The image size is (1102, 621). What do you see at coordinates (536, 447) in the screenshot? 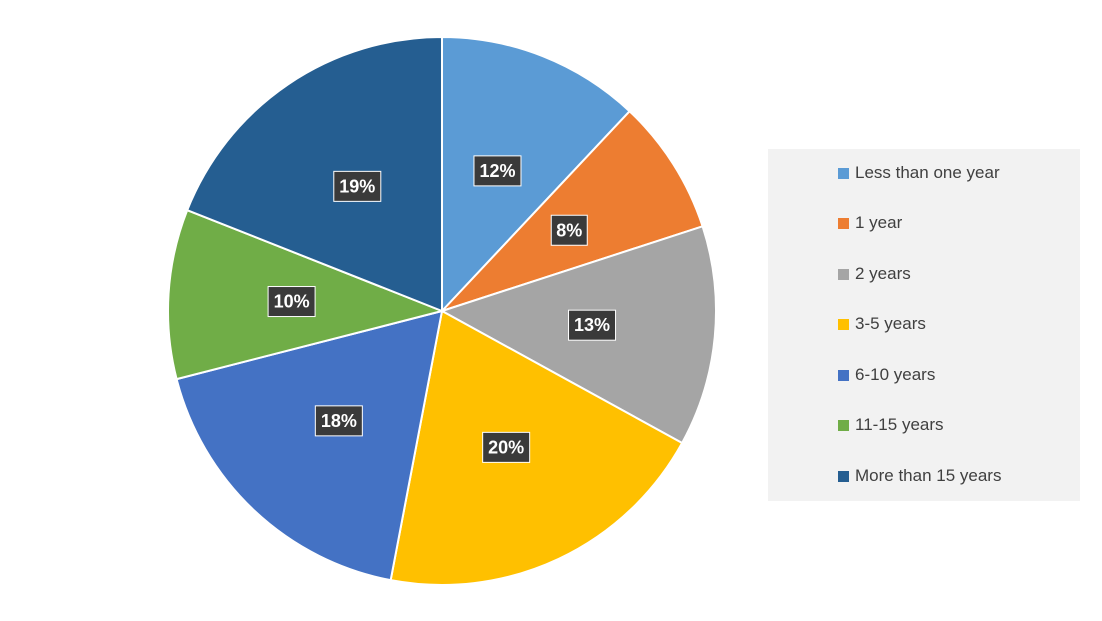
I see `pie-slice-3-5-years` at bounding box center [536, 447].